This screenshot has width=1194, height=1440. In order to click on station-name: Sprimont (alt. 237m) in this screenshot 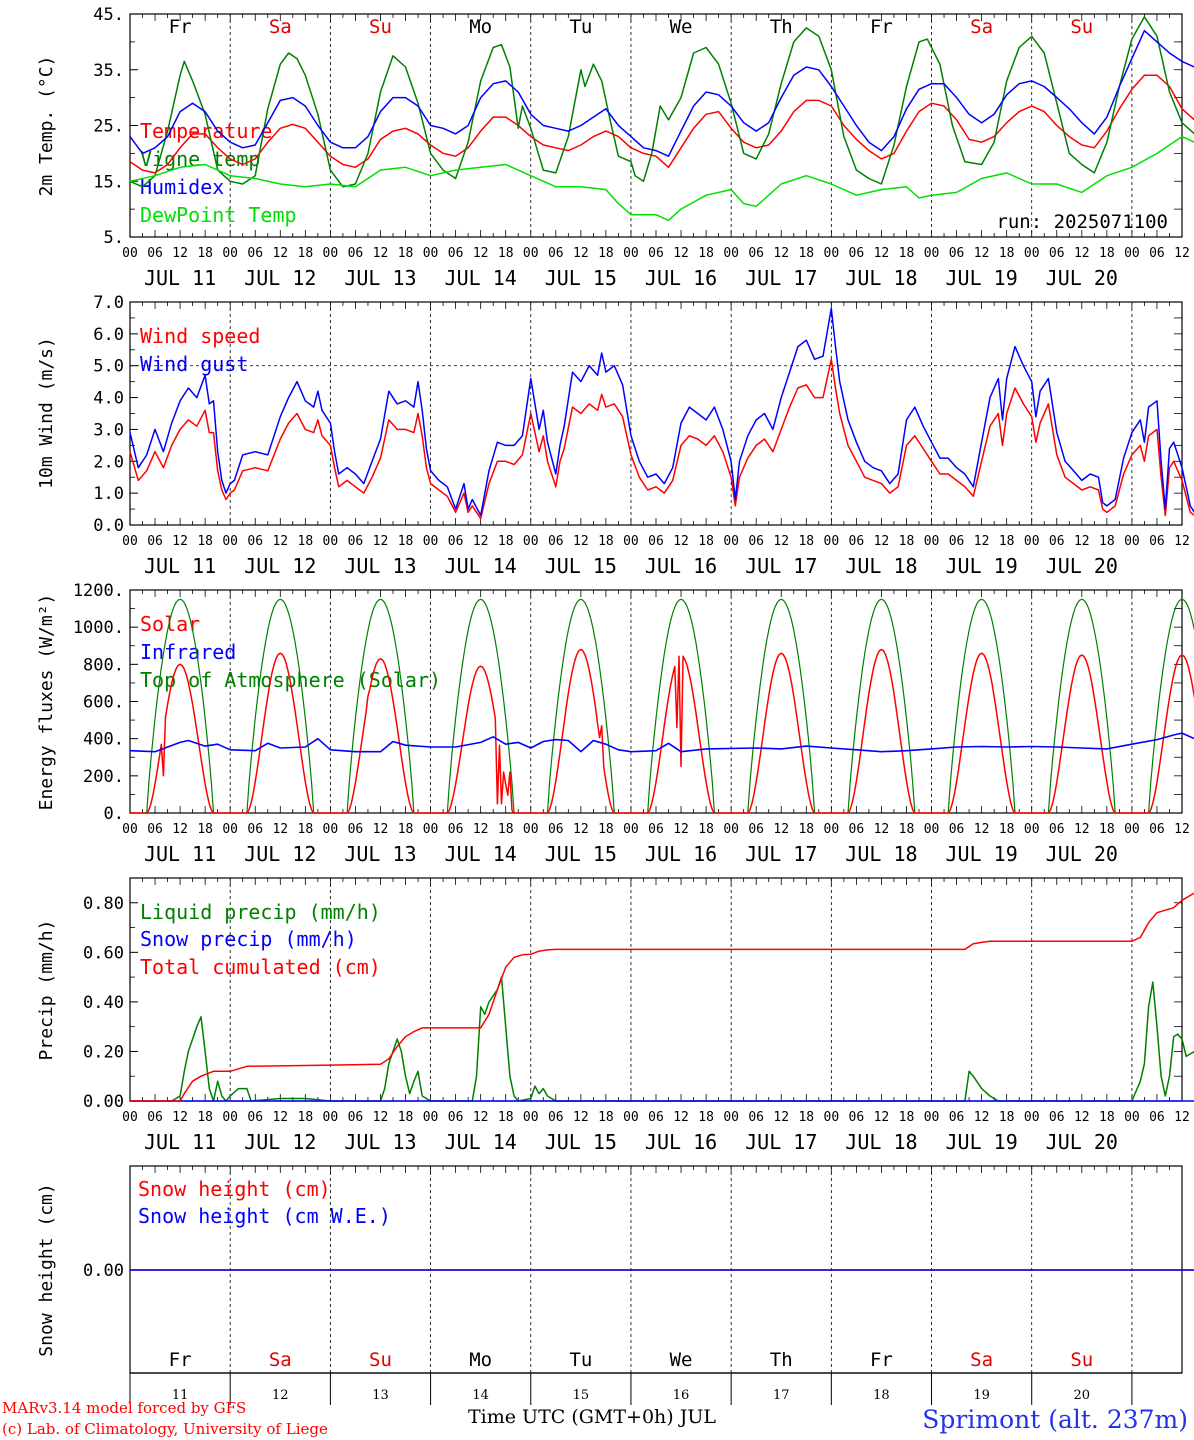, I will do `click(1055, 1419)`.